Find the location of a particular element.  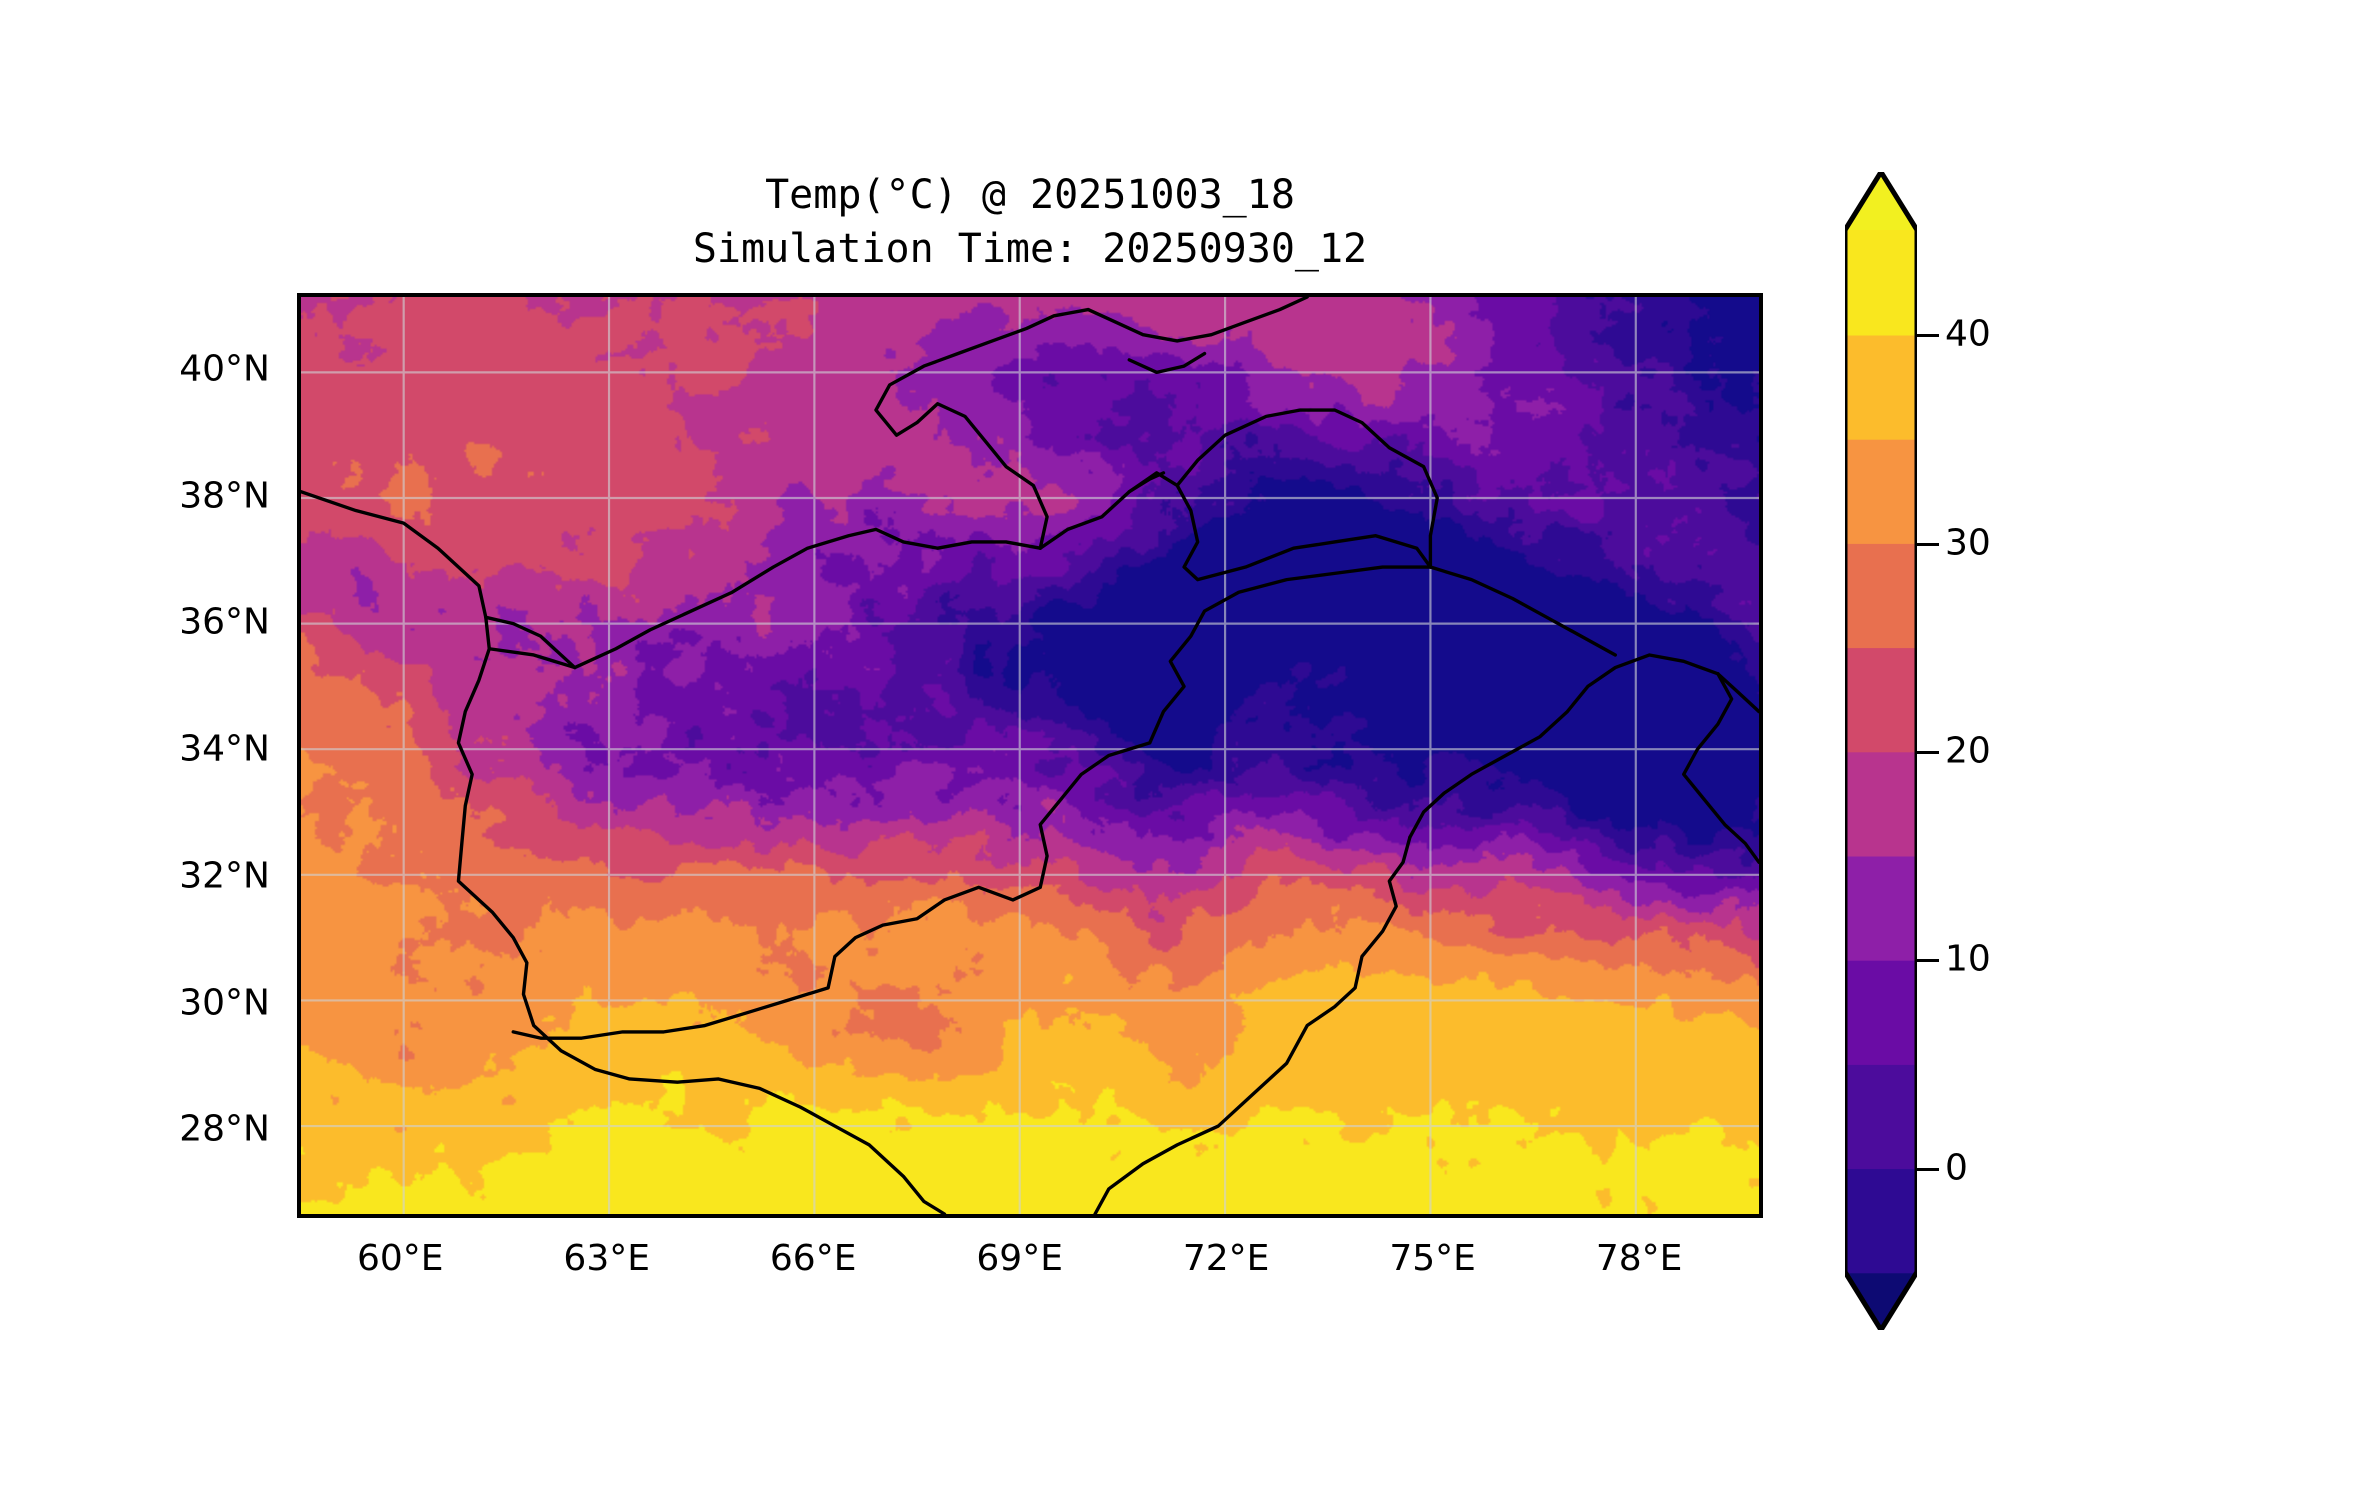

colorbar-tick-label-40: 40 is located at coordinates (1968, 334).